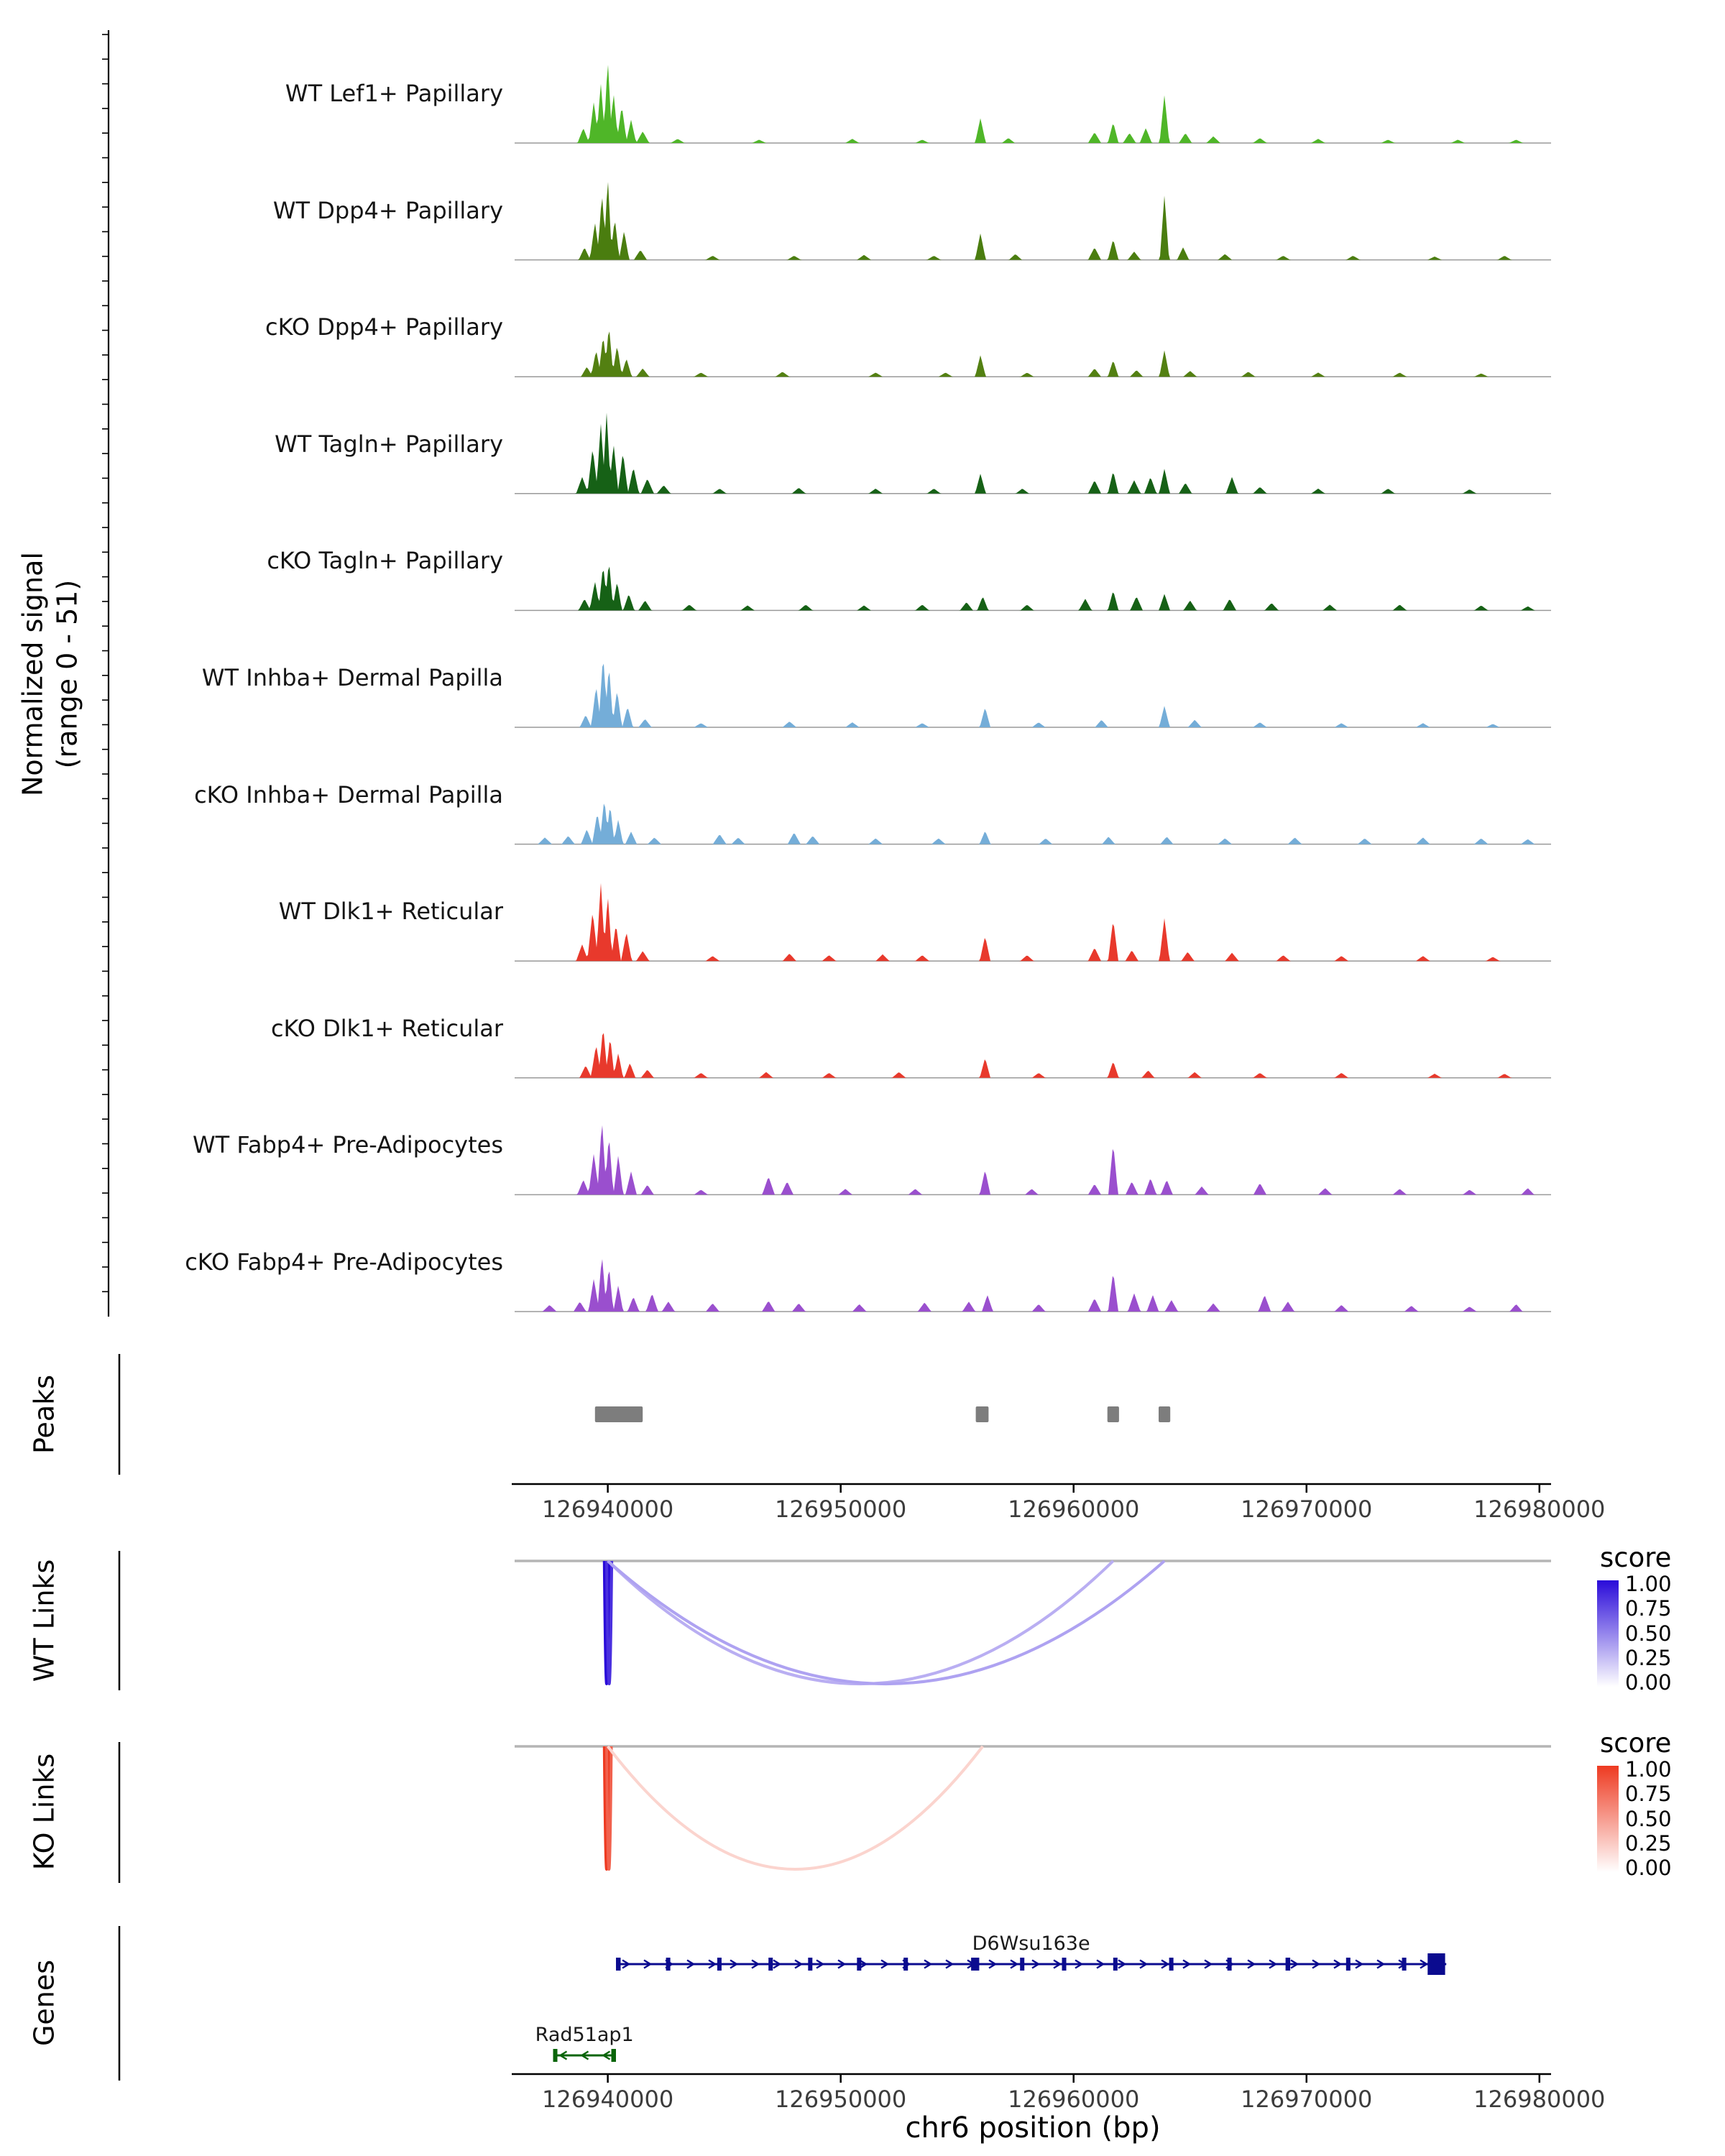  Describe the element at coordinates (44, 1812) in the screenshot. I see `ko-links-section-label: KO Links` at that location.